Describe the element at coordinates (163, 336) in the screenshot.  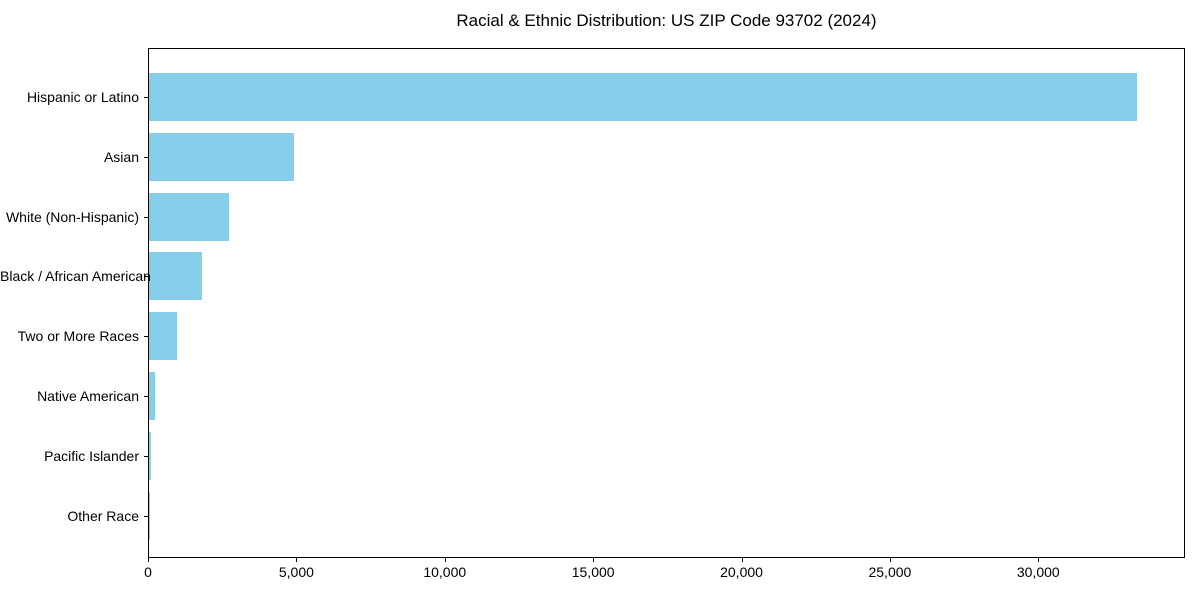
I see `bar-two-or-more-races` at that location.